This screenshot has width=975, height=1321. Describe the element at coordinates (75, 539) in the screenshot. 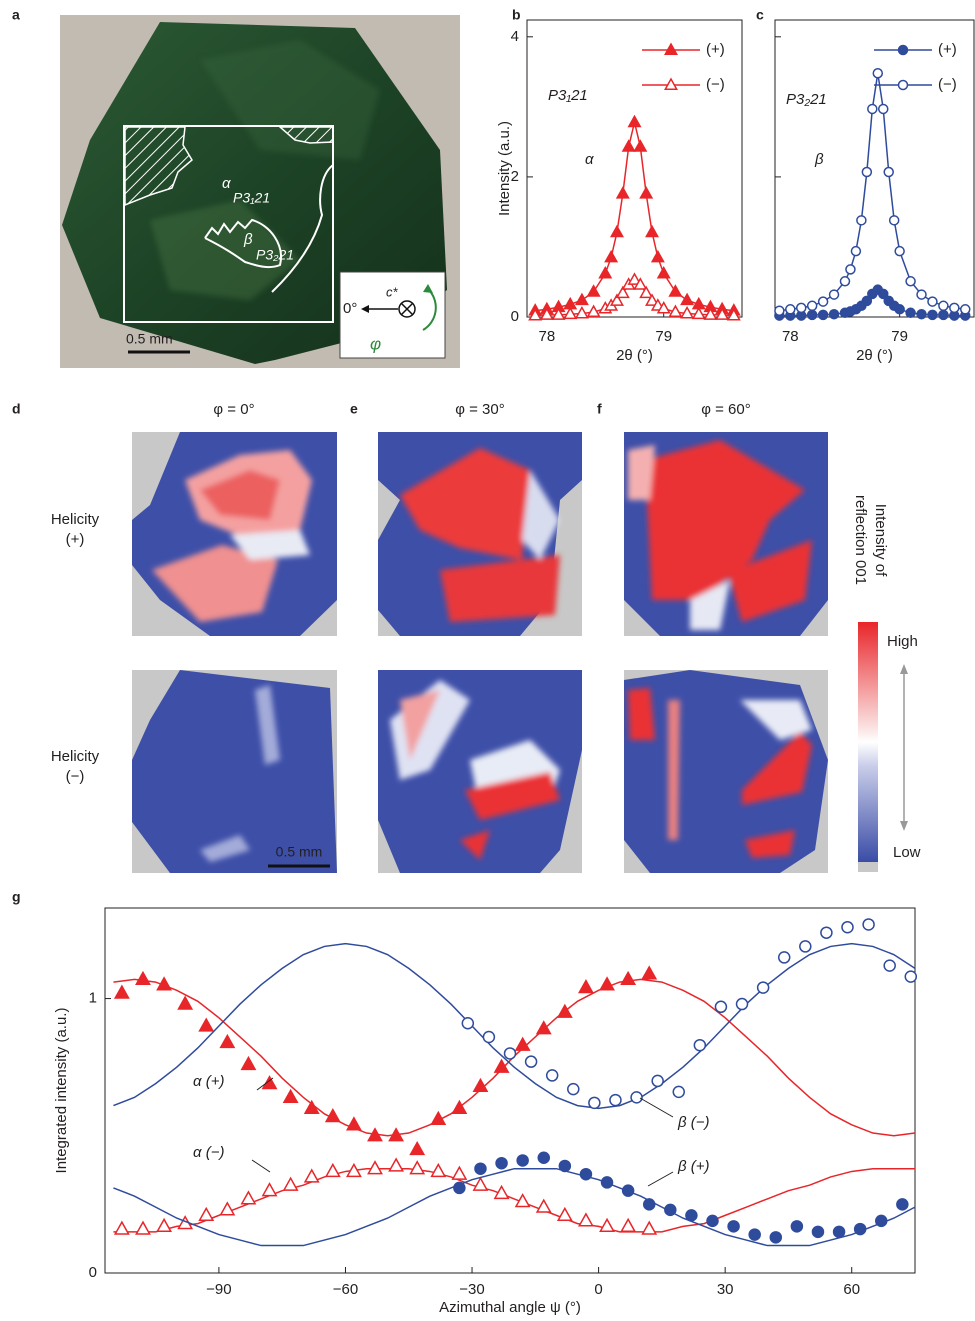

I see `row-label: (+)` at that location.